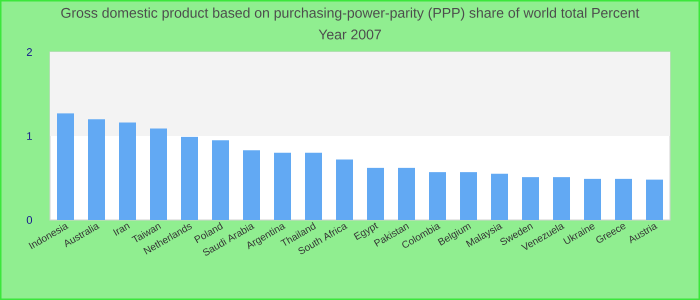  I want to click on y-tick-label: 0, so click(29, 220).